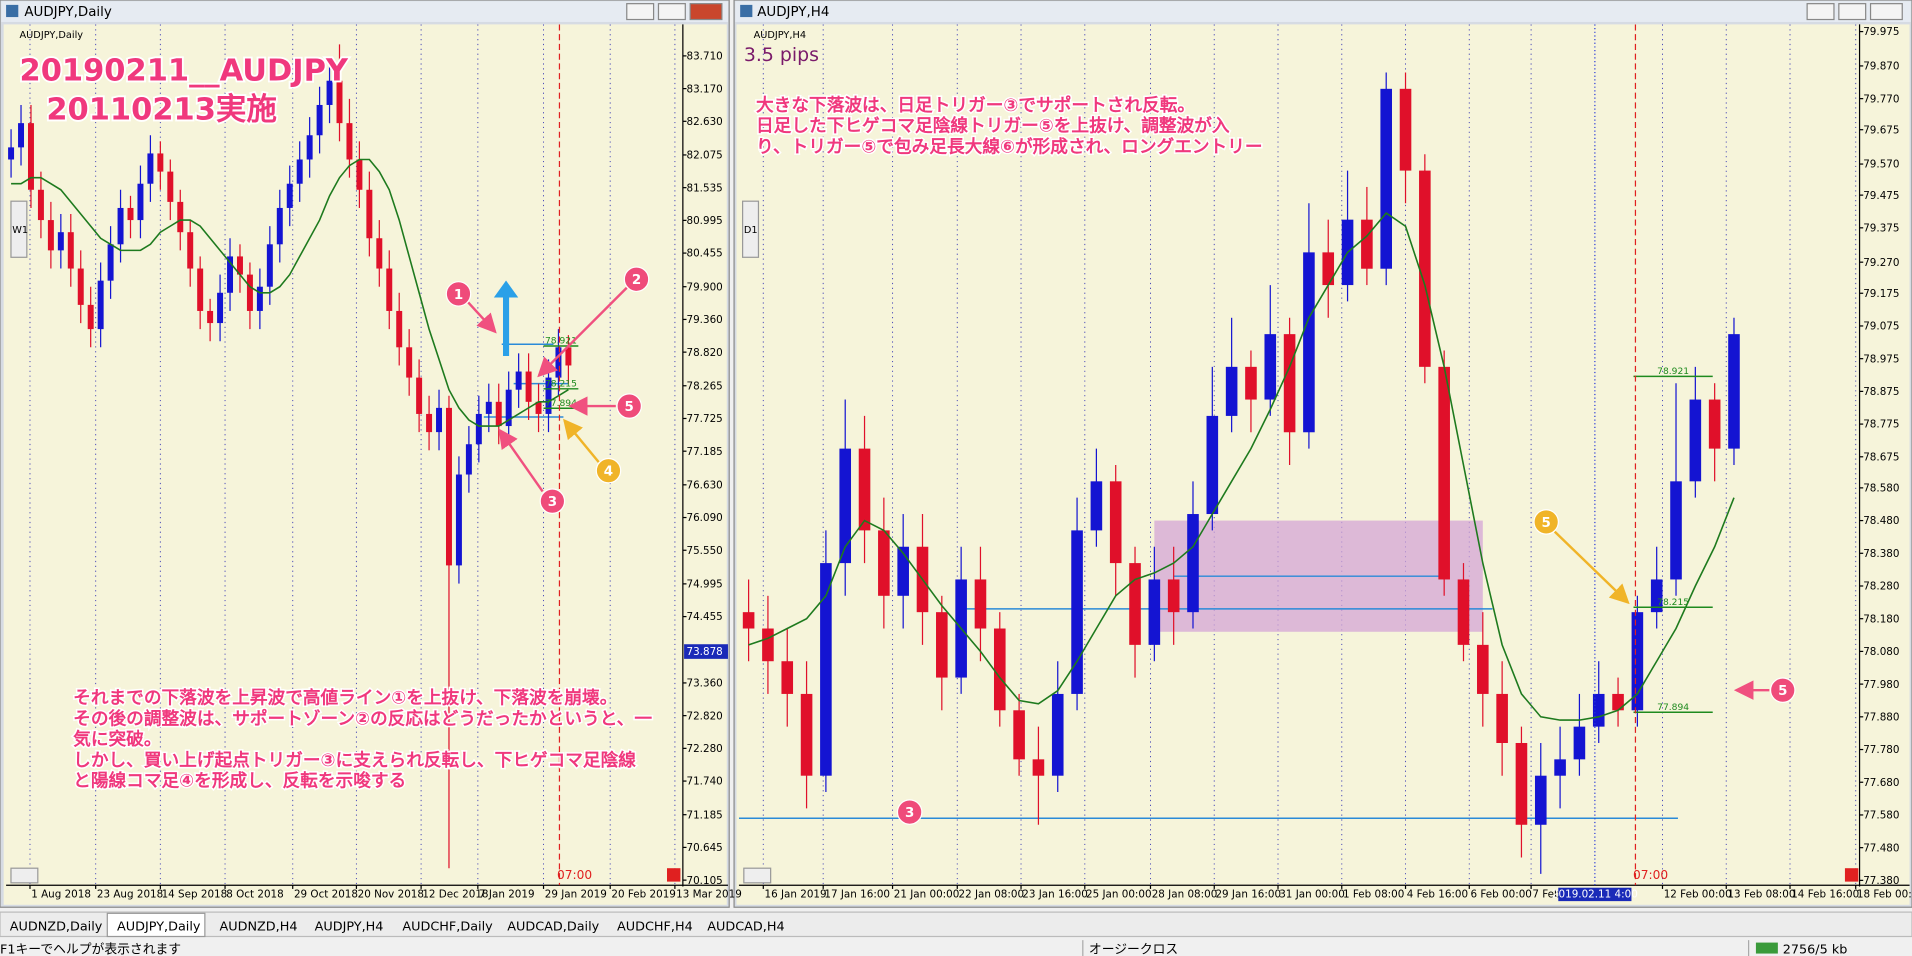 This screenshot has height=956, width=1912. I want to click on y-tick-label: 83.170, so click(705, 89).